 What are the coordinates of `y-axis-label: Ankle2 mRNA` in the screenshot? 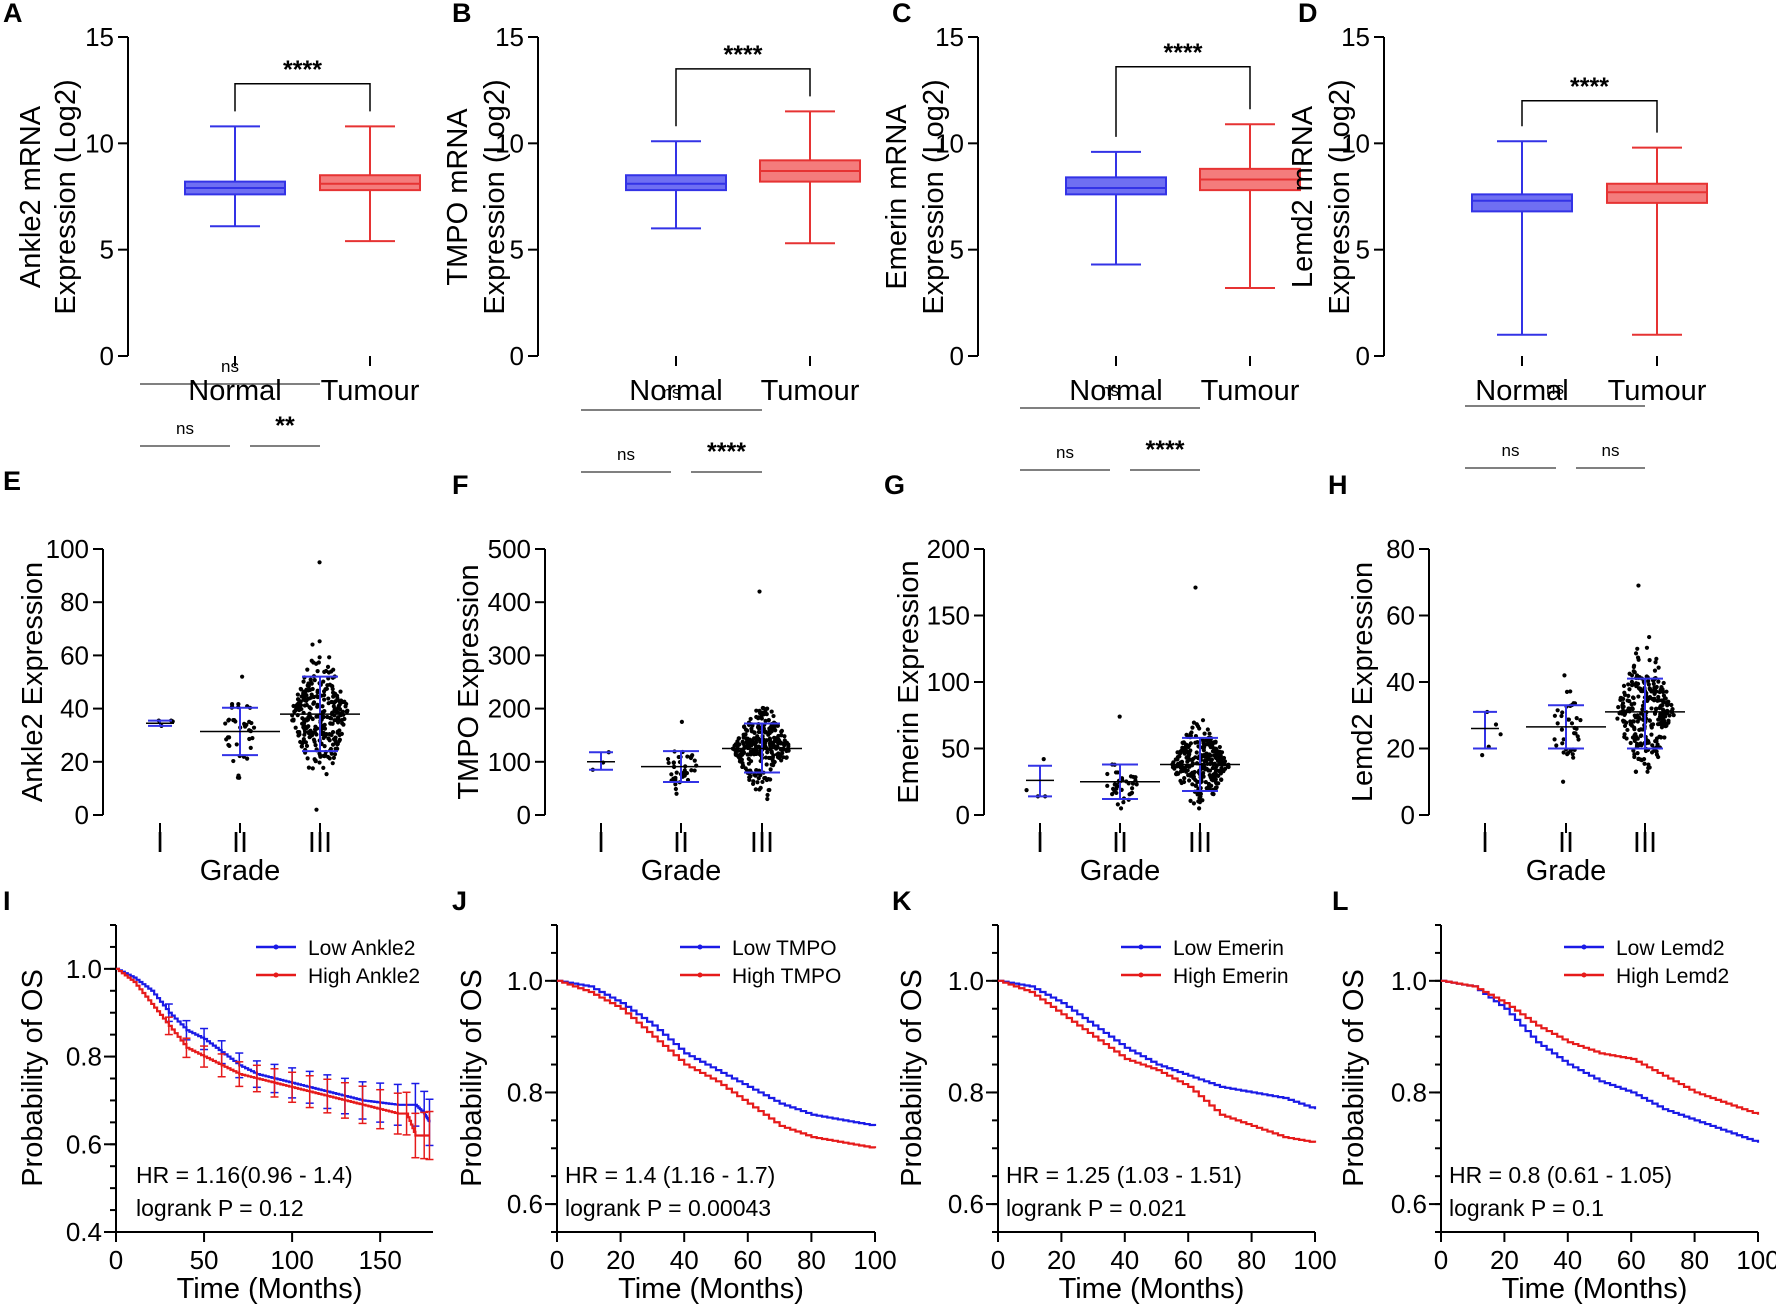 It's located at (31, 196).